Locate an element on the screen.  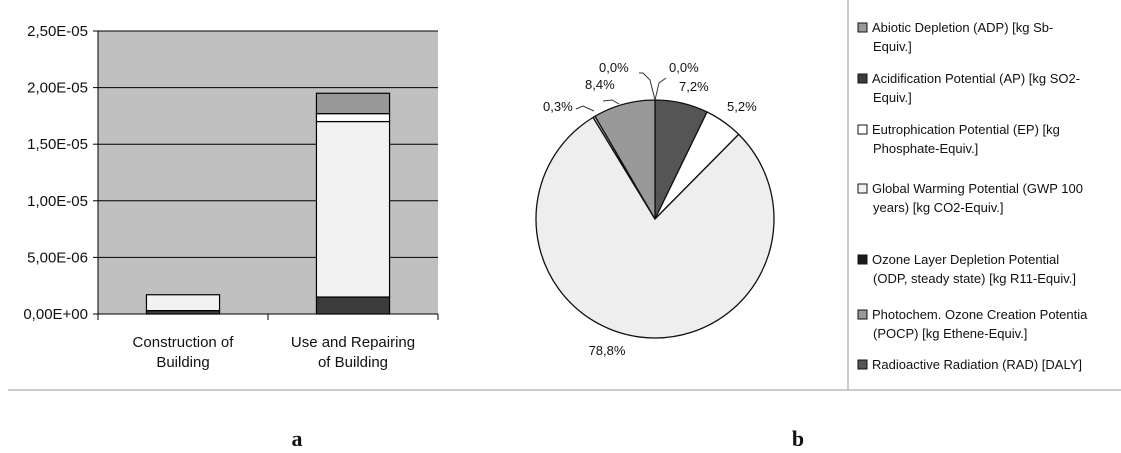
legend-label: Eutrophication Potential (EP) [kg is located at coordinates (966, 129).